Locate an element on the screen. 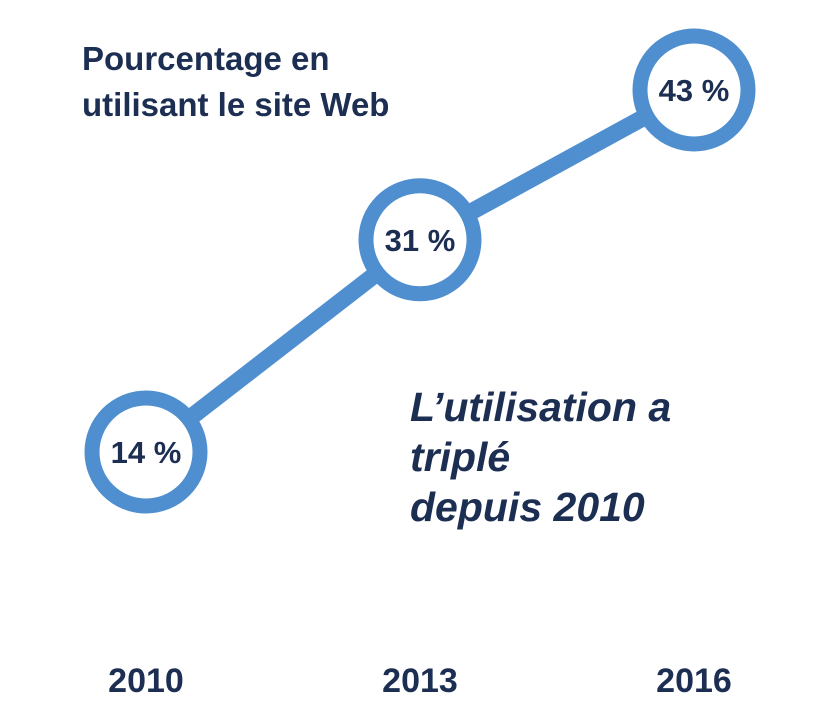 The width and height of the screenshot is (820, 720). x-tick-label-2016: 2016 is located at coordinates (694, 681).